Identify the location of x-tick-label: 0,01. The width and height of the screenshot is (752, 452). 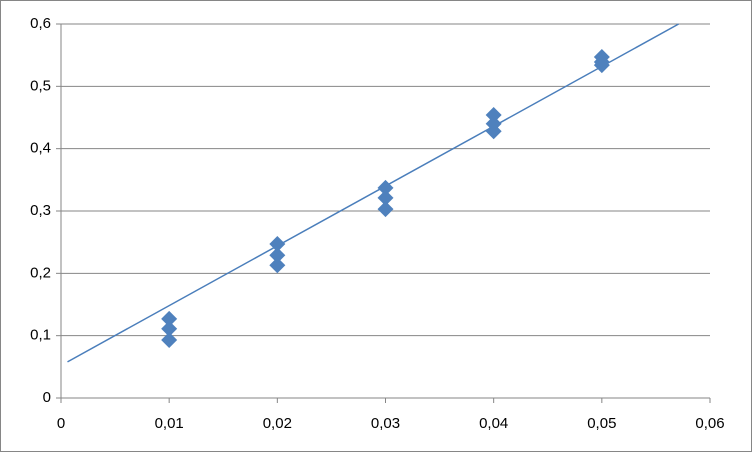
(169, 423).